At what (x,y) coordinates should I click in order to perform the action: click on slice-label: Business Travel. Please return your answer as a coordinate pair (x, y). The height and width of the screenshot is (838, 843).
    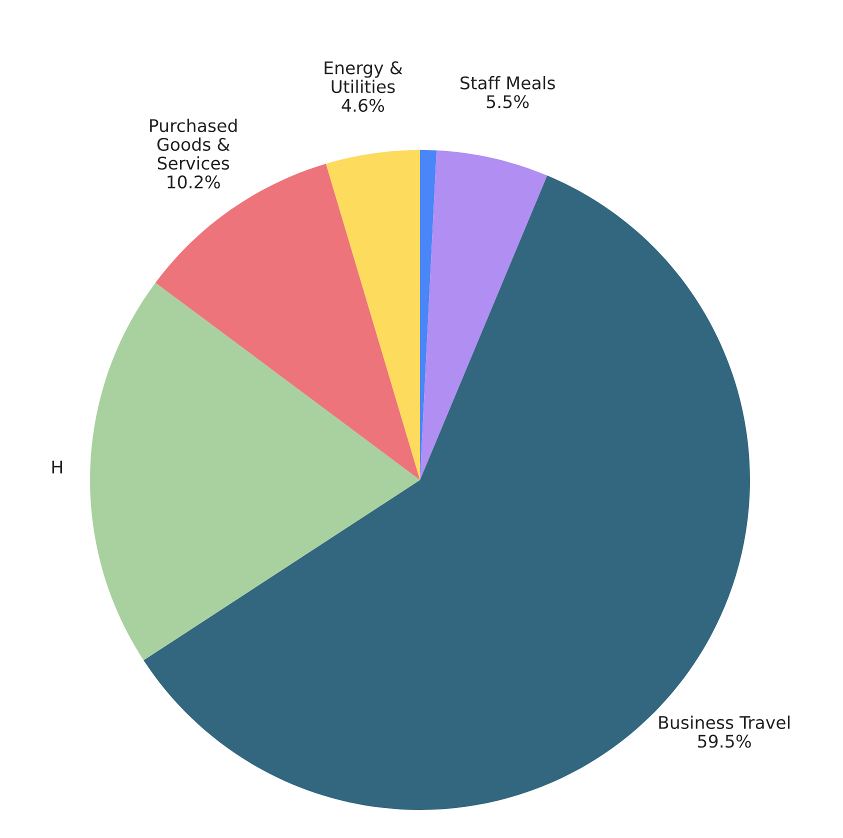
    Looking at the image, I should click on (724, 723).